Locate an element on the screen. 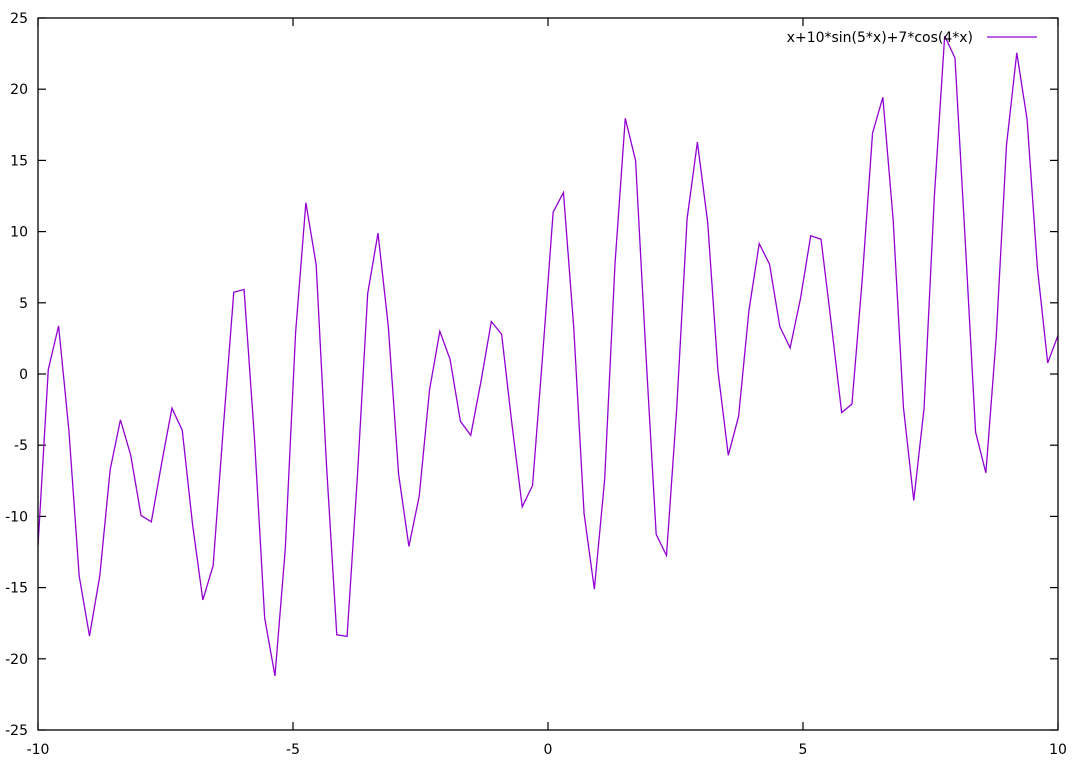 This screenshot has height=768, width=1080. x-tick-label: 0 is located at coordinates (548, 750).